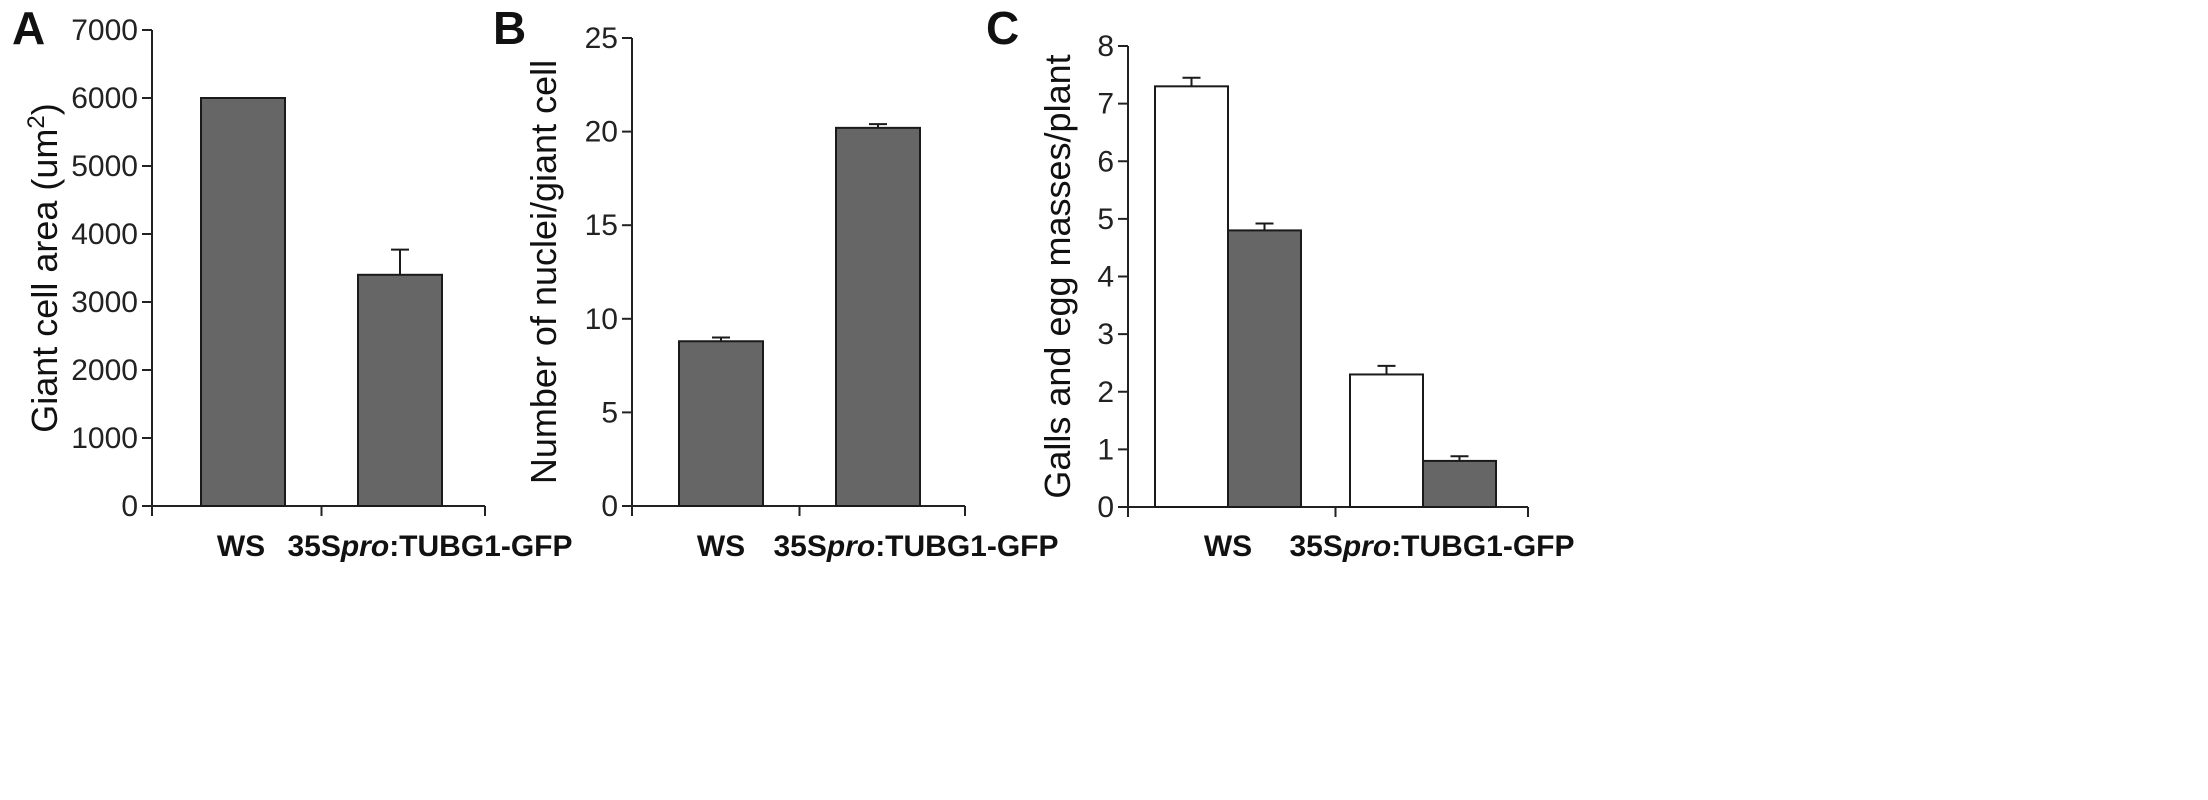 Image resolution: width=2208 pixels, height=800 pixels. Describe the element at coordinates (601, 38) in the screenshot. I see `y-tick-label: 25` at that location.